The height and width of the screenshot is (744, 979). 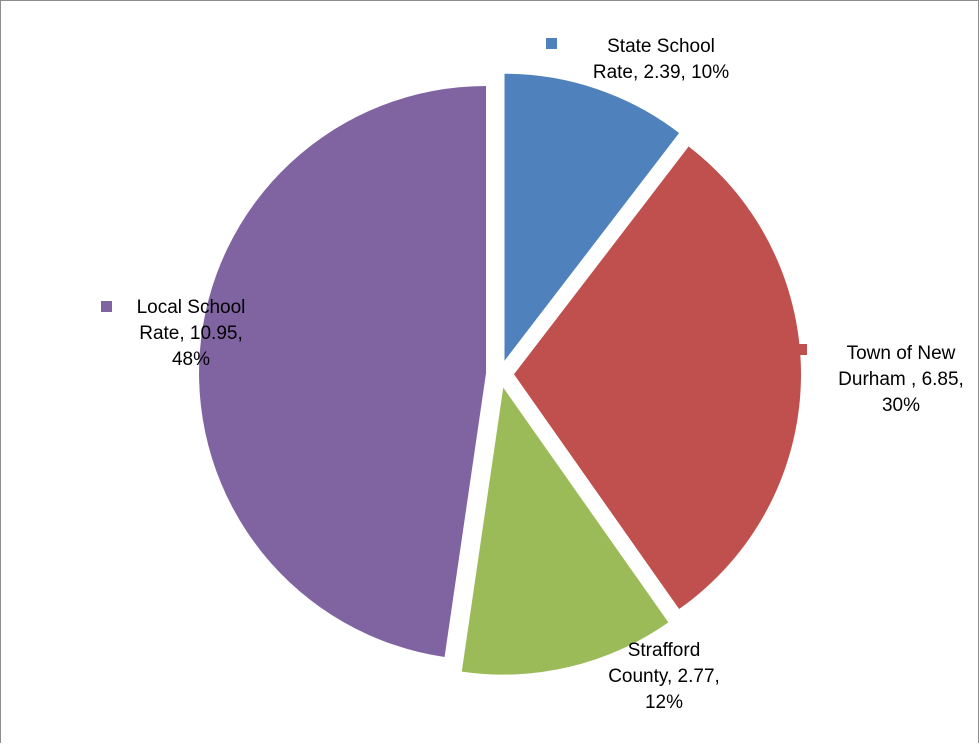 What do you see at coordinates (592, 217) in the screenshot?
I see `pie-slice-state-school` at bounding box center [592, 217].